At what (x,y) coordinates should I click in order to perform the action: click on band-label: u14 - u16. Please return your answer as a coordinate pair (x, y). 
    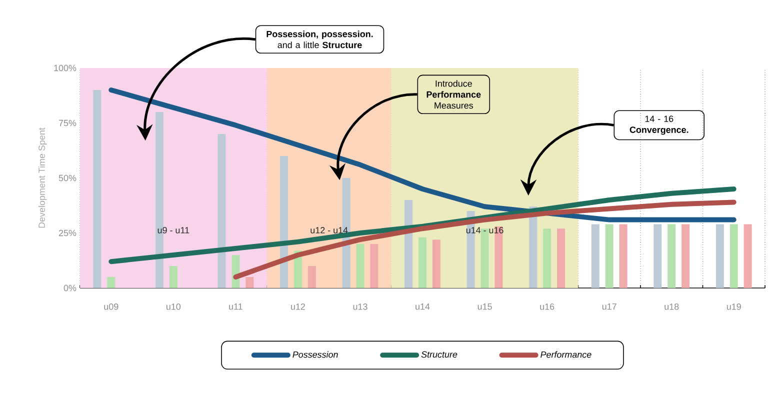
    Looking at the image, I should click on (485, 230).